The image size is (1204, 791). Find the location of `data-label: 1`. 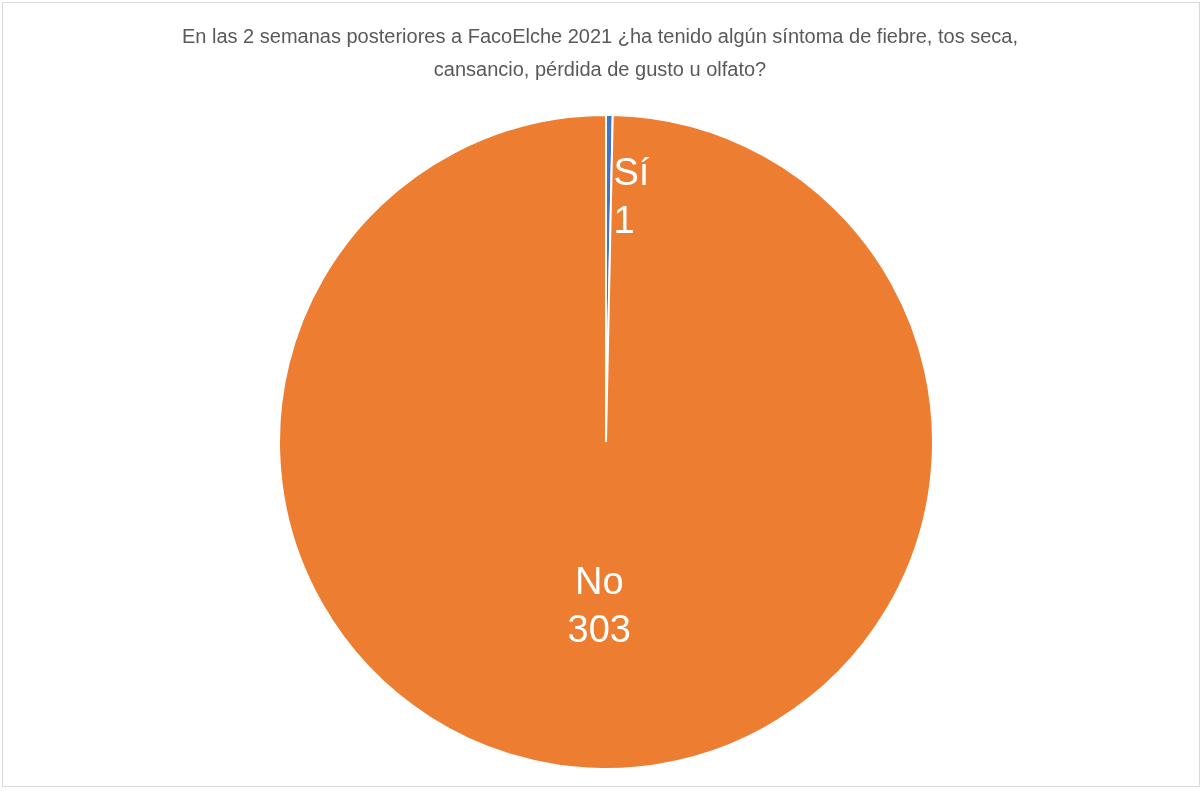

data-label: 1 is located at coordinates (624, 220).